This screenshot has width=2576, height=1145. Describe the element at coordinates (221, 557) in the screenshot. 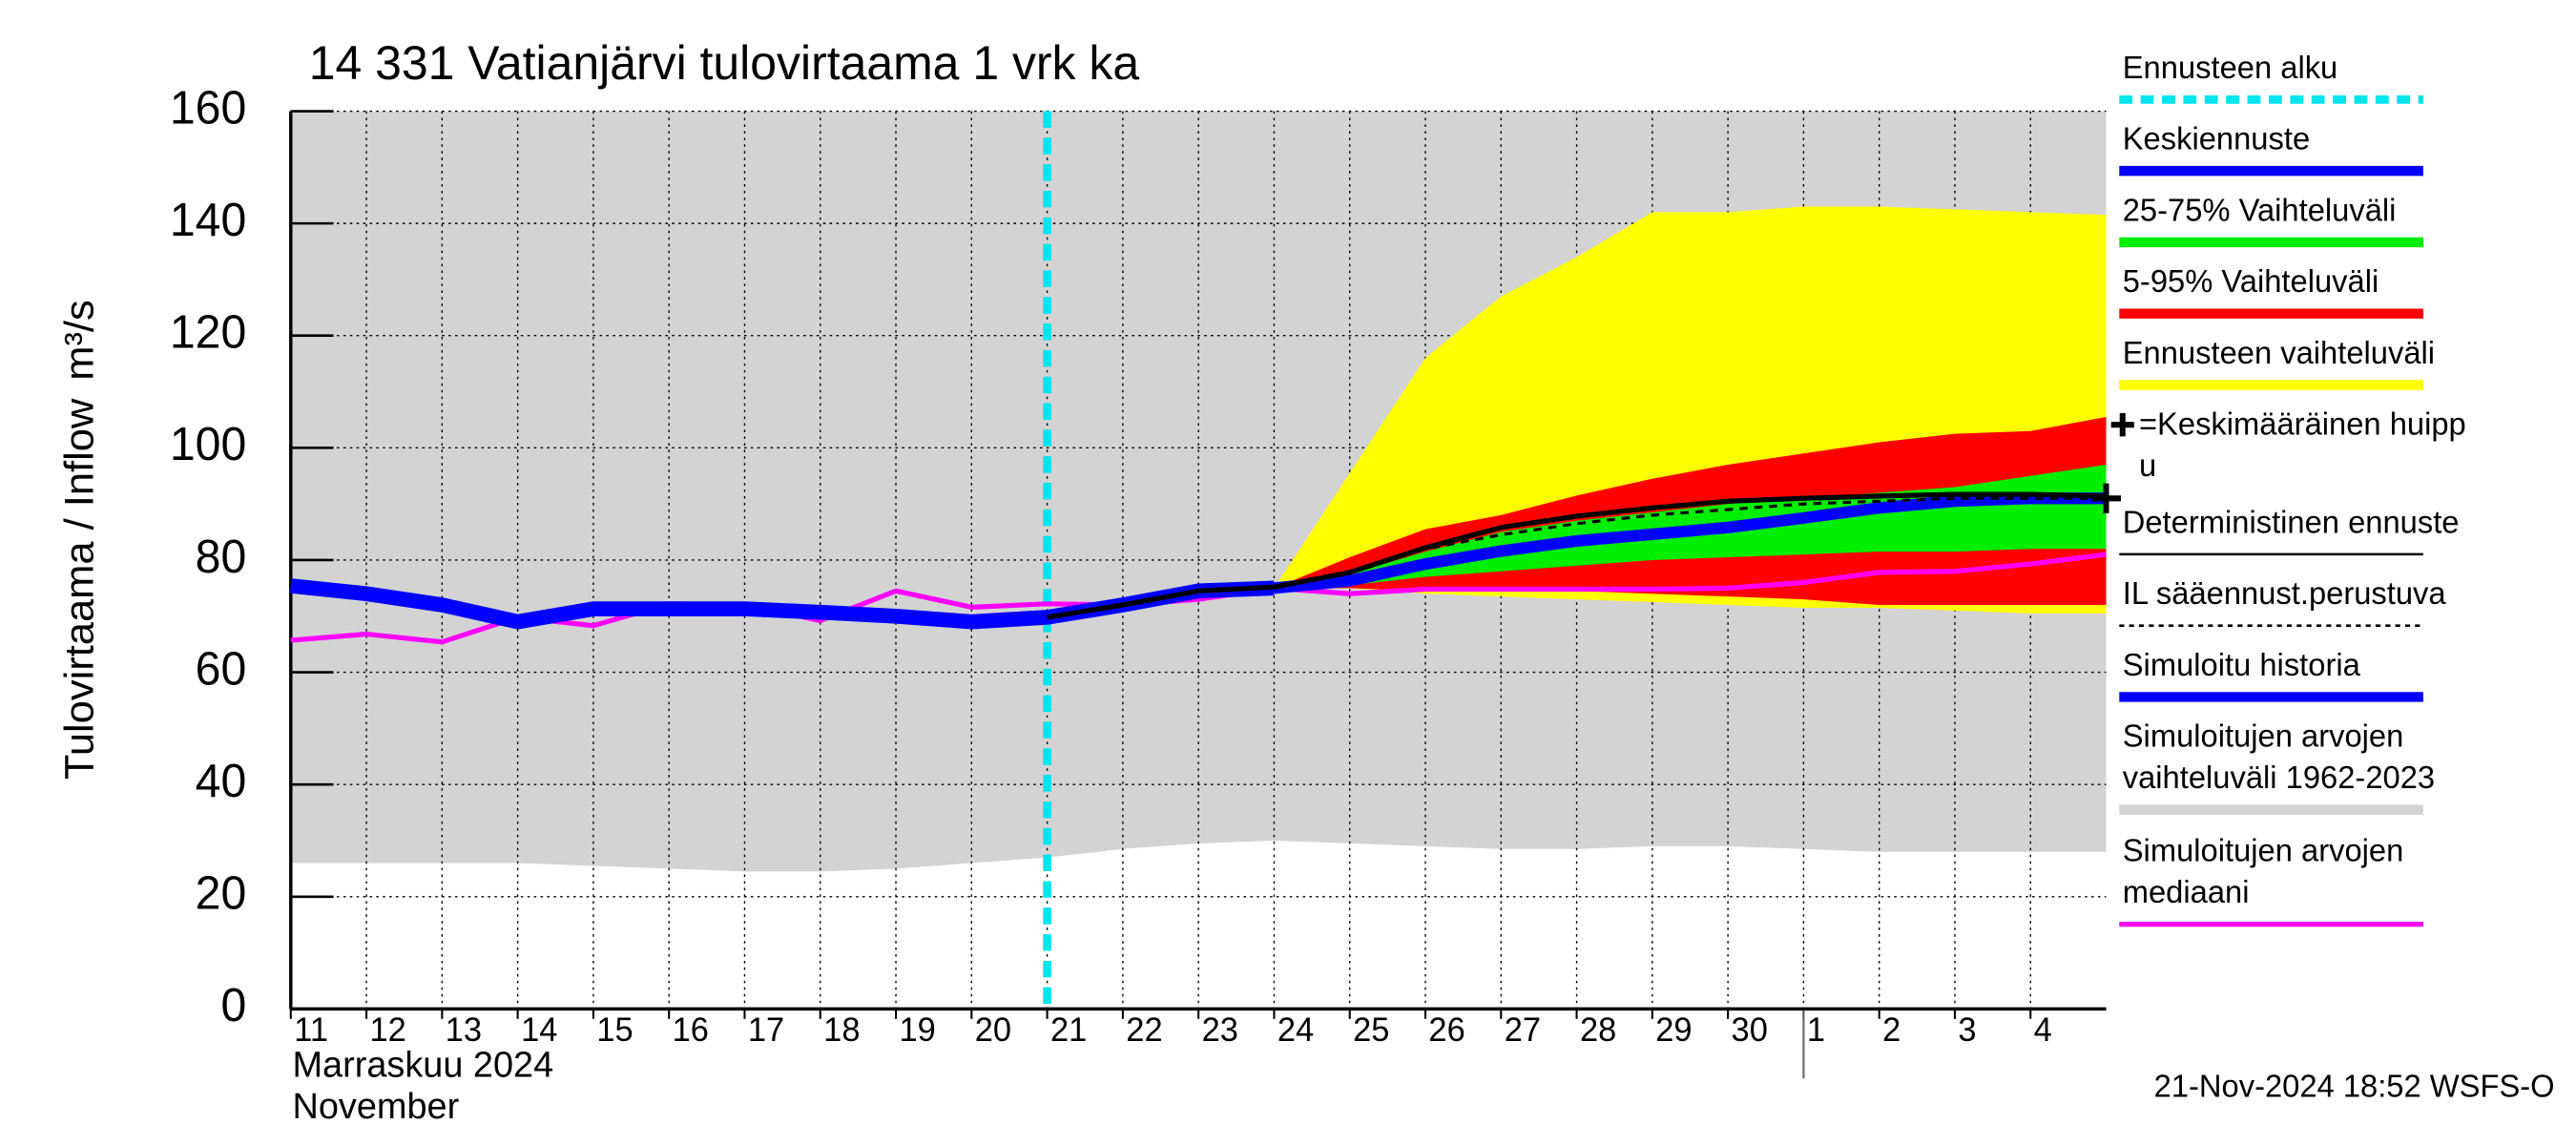

I see `y-tick-label: 80` at that location.